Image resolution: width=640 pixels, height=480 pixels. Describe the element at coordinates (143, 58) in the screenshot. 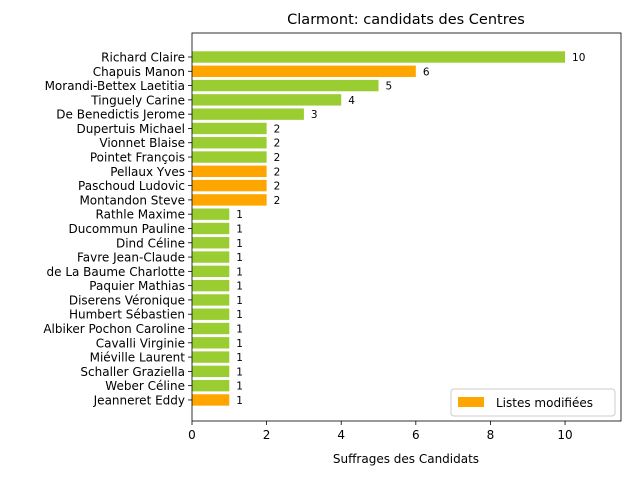

I see `y-tick-label: Richard Claire` at that location.